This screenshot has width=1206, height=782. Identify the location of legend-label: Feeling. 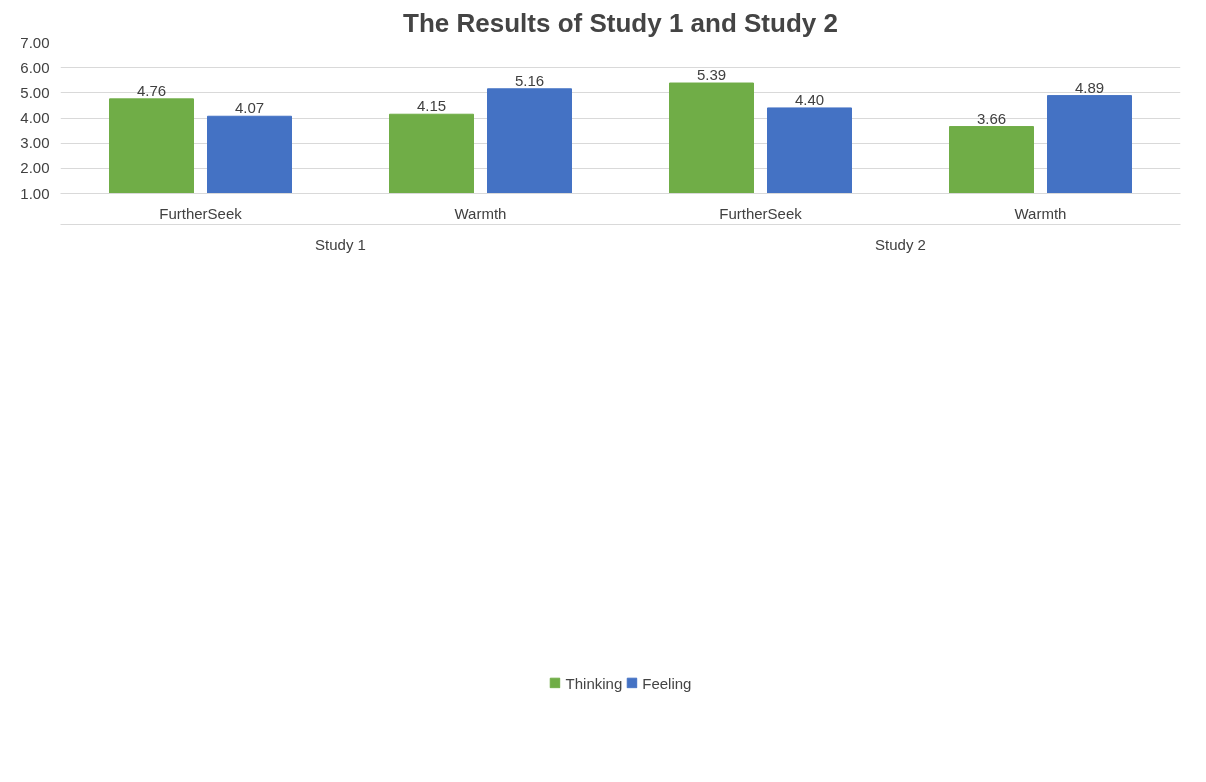
(667, 683).